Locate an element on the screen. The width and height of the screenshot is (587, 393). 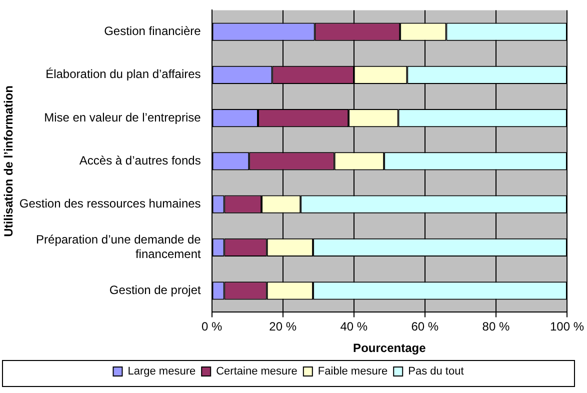
x-tick-label: 20 % is located at coordinates (283, 327).